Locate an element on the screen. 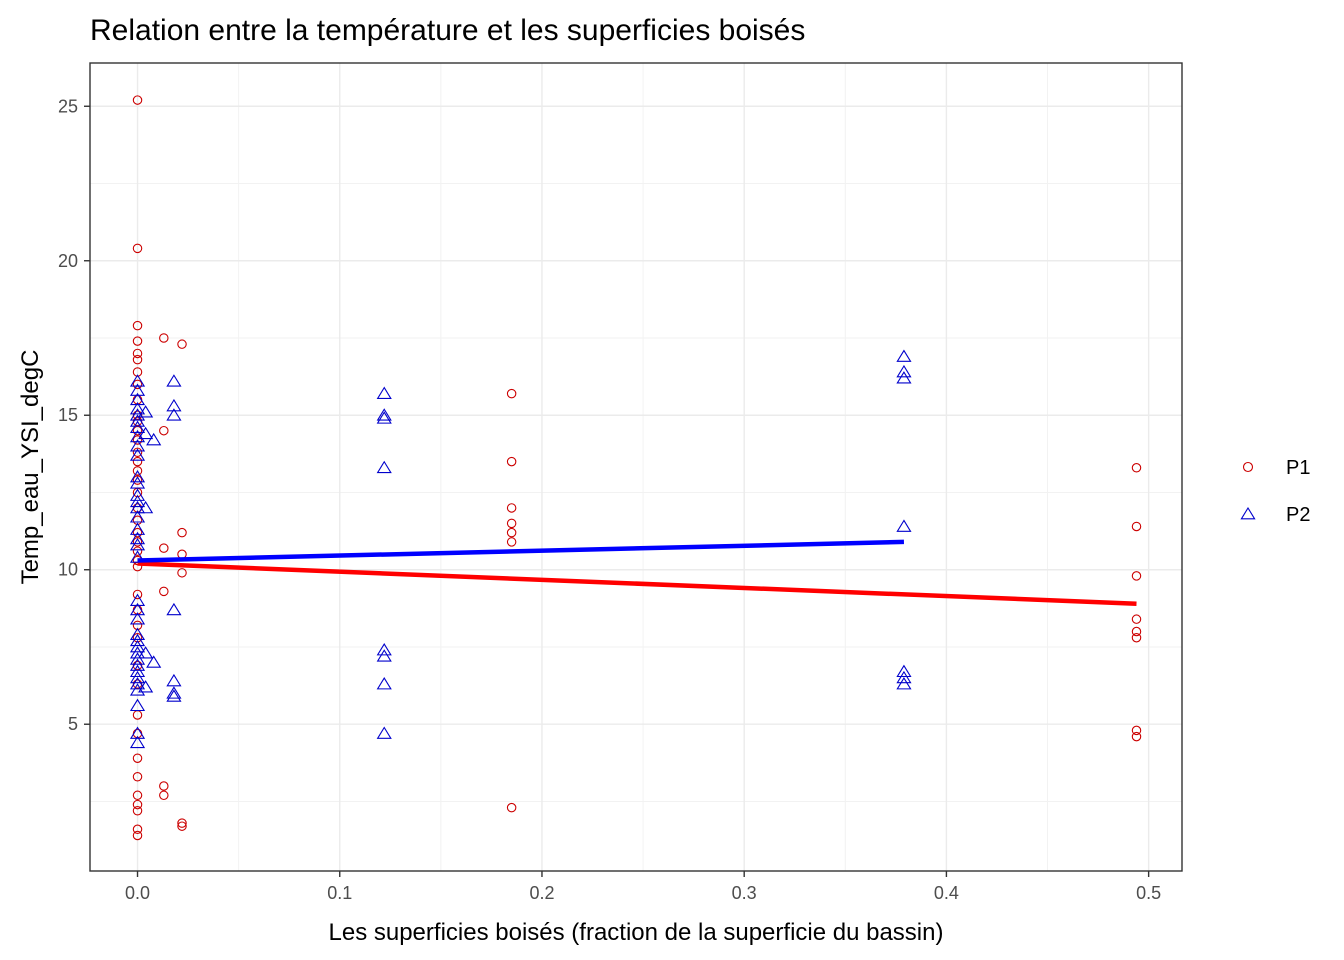  fit-line-p1 is located at coordinates (637, 583).